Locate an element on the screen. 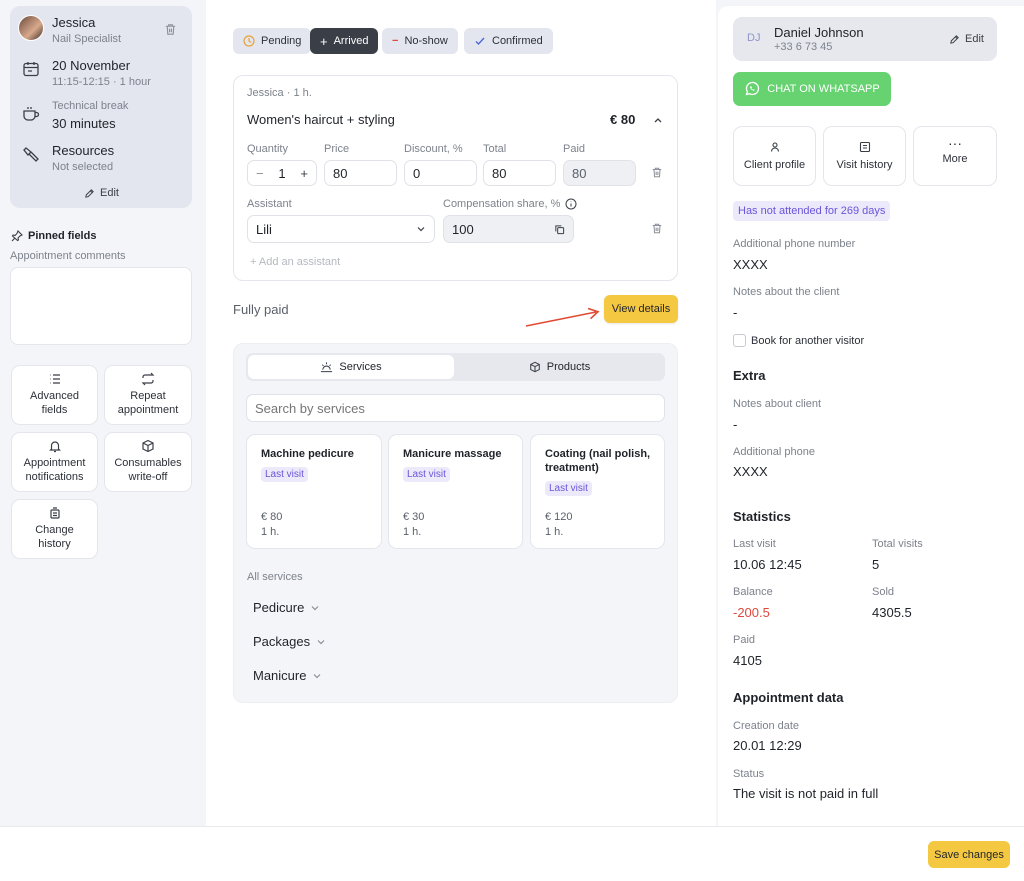 This screenshot has width=1024, height=881. whatsapp-chat-button: CHAT ON WHATSAPP is located at coordinates (812, 89).